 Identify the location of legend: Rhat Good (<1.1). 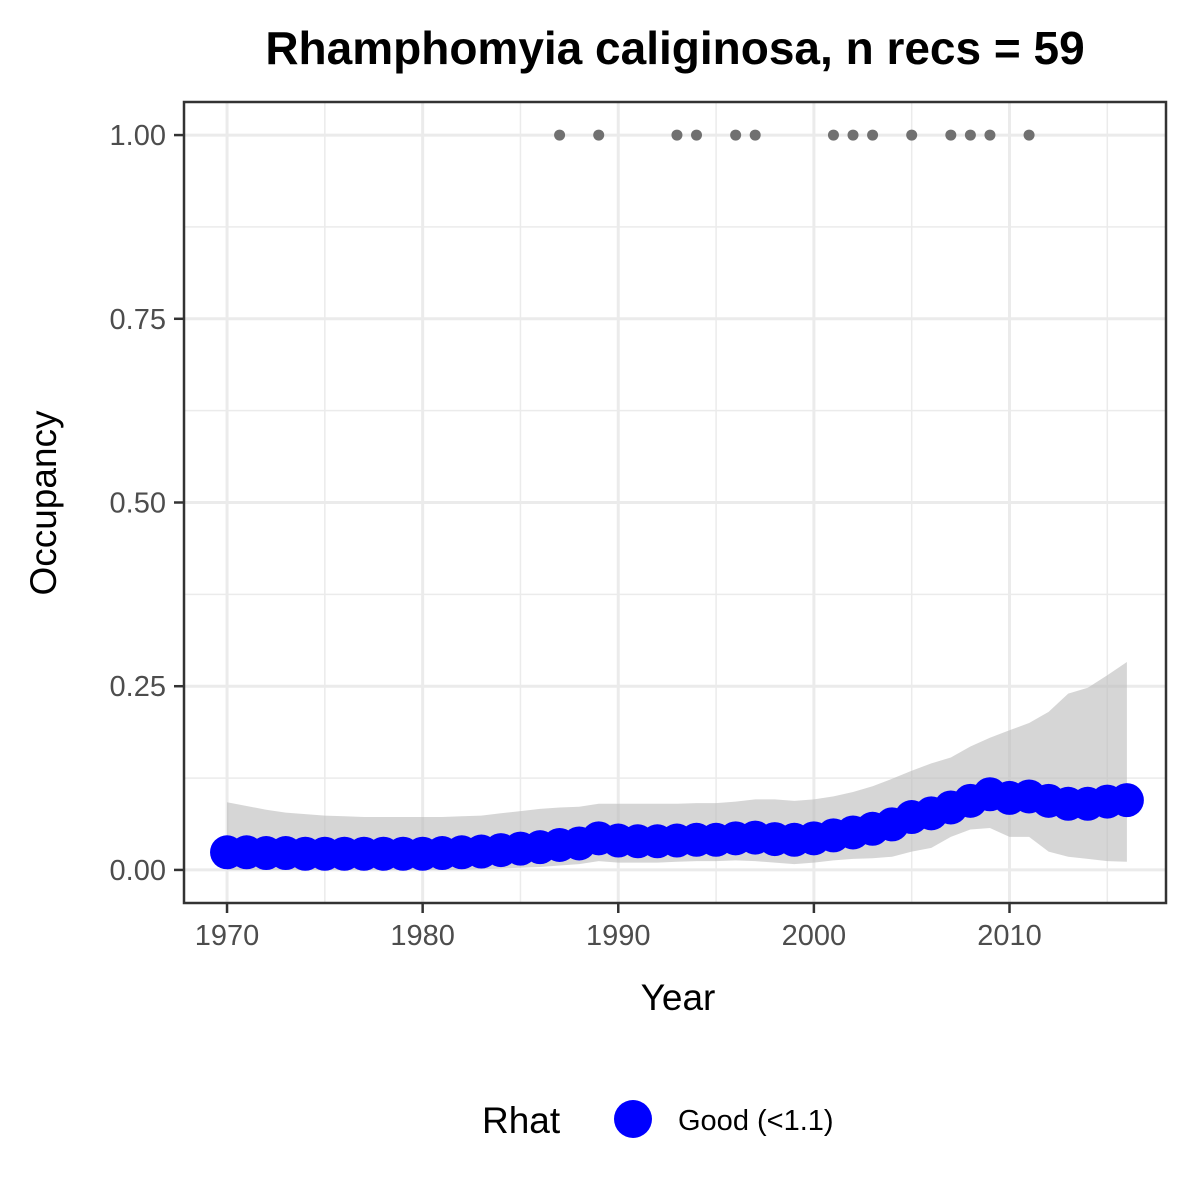
(658, 1120).